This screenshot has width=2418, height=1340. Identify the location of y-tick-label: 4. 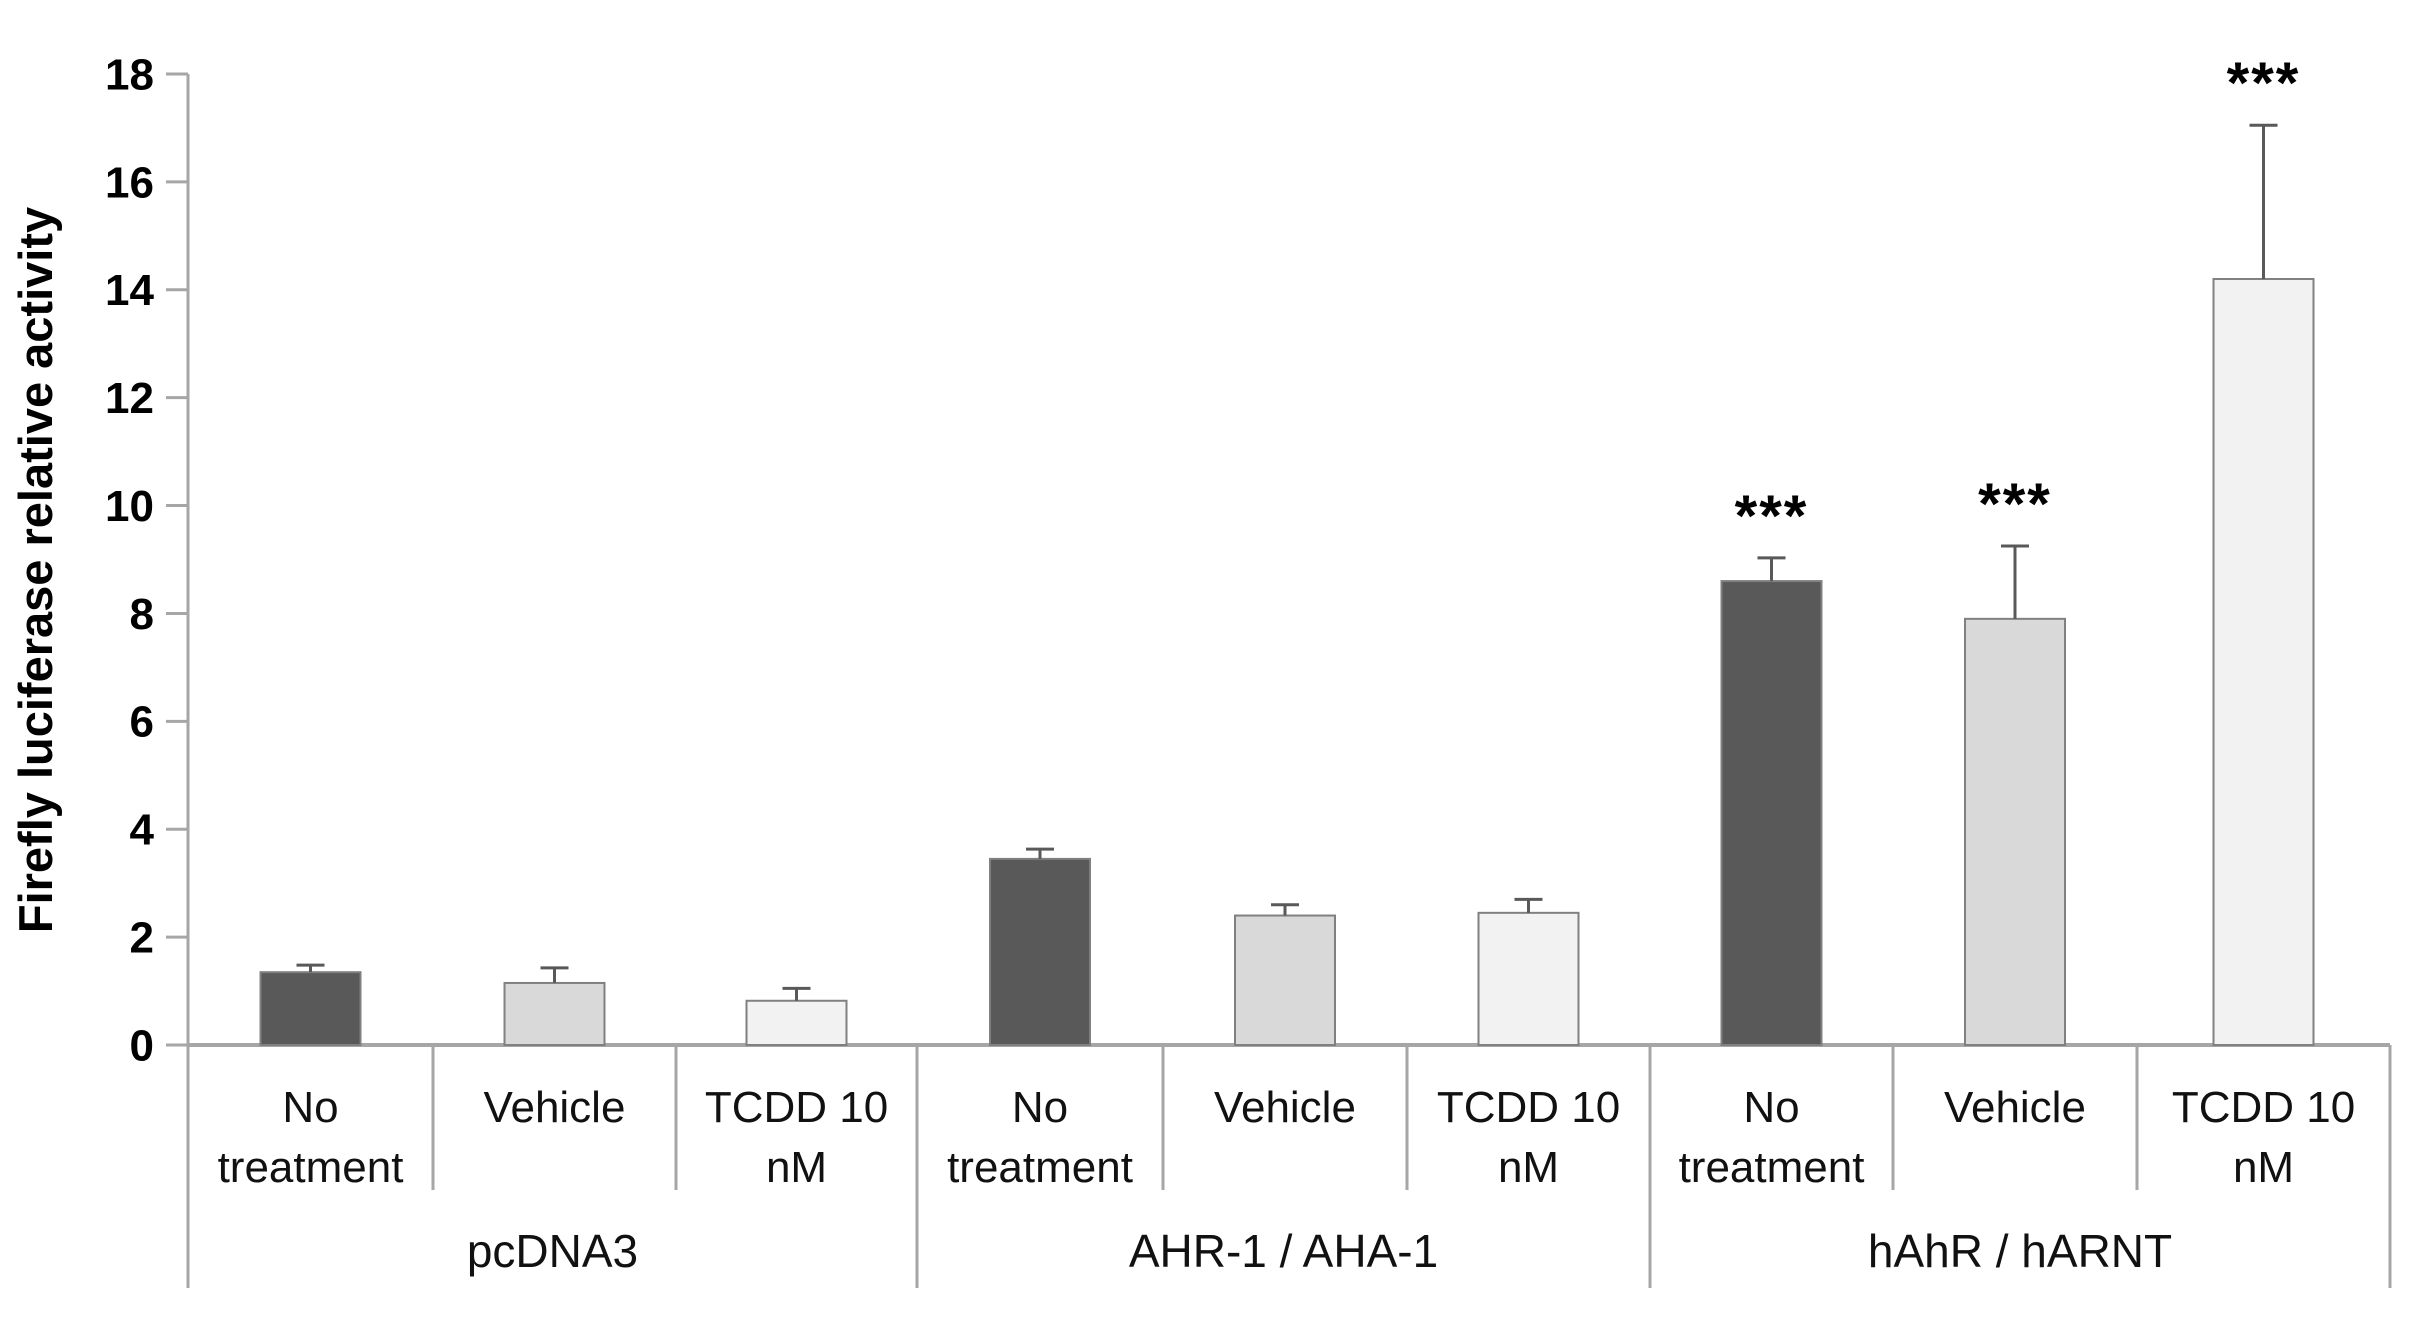
(142, 830).